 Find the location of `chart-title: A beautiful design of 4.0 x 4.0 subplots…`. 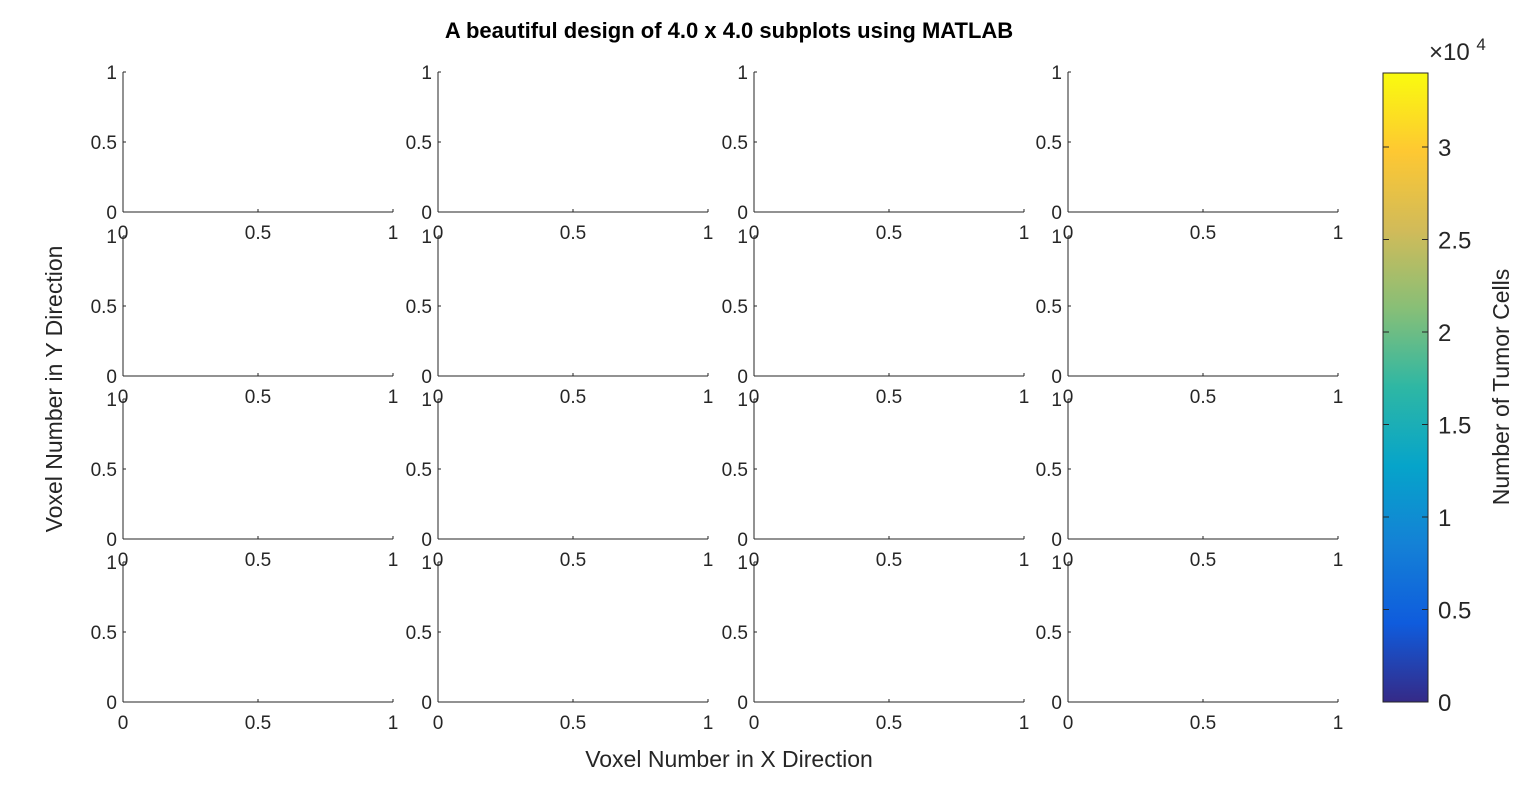

chart-title: A beautiful design of 4.0 x 4.0 subplots… is located at coordinates (729, 30).